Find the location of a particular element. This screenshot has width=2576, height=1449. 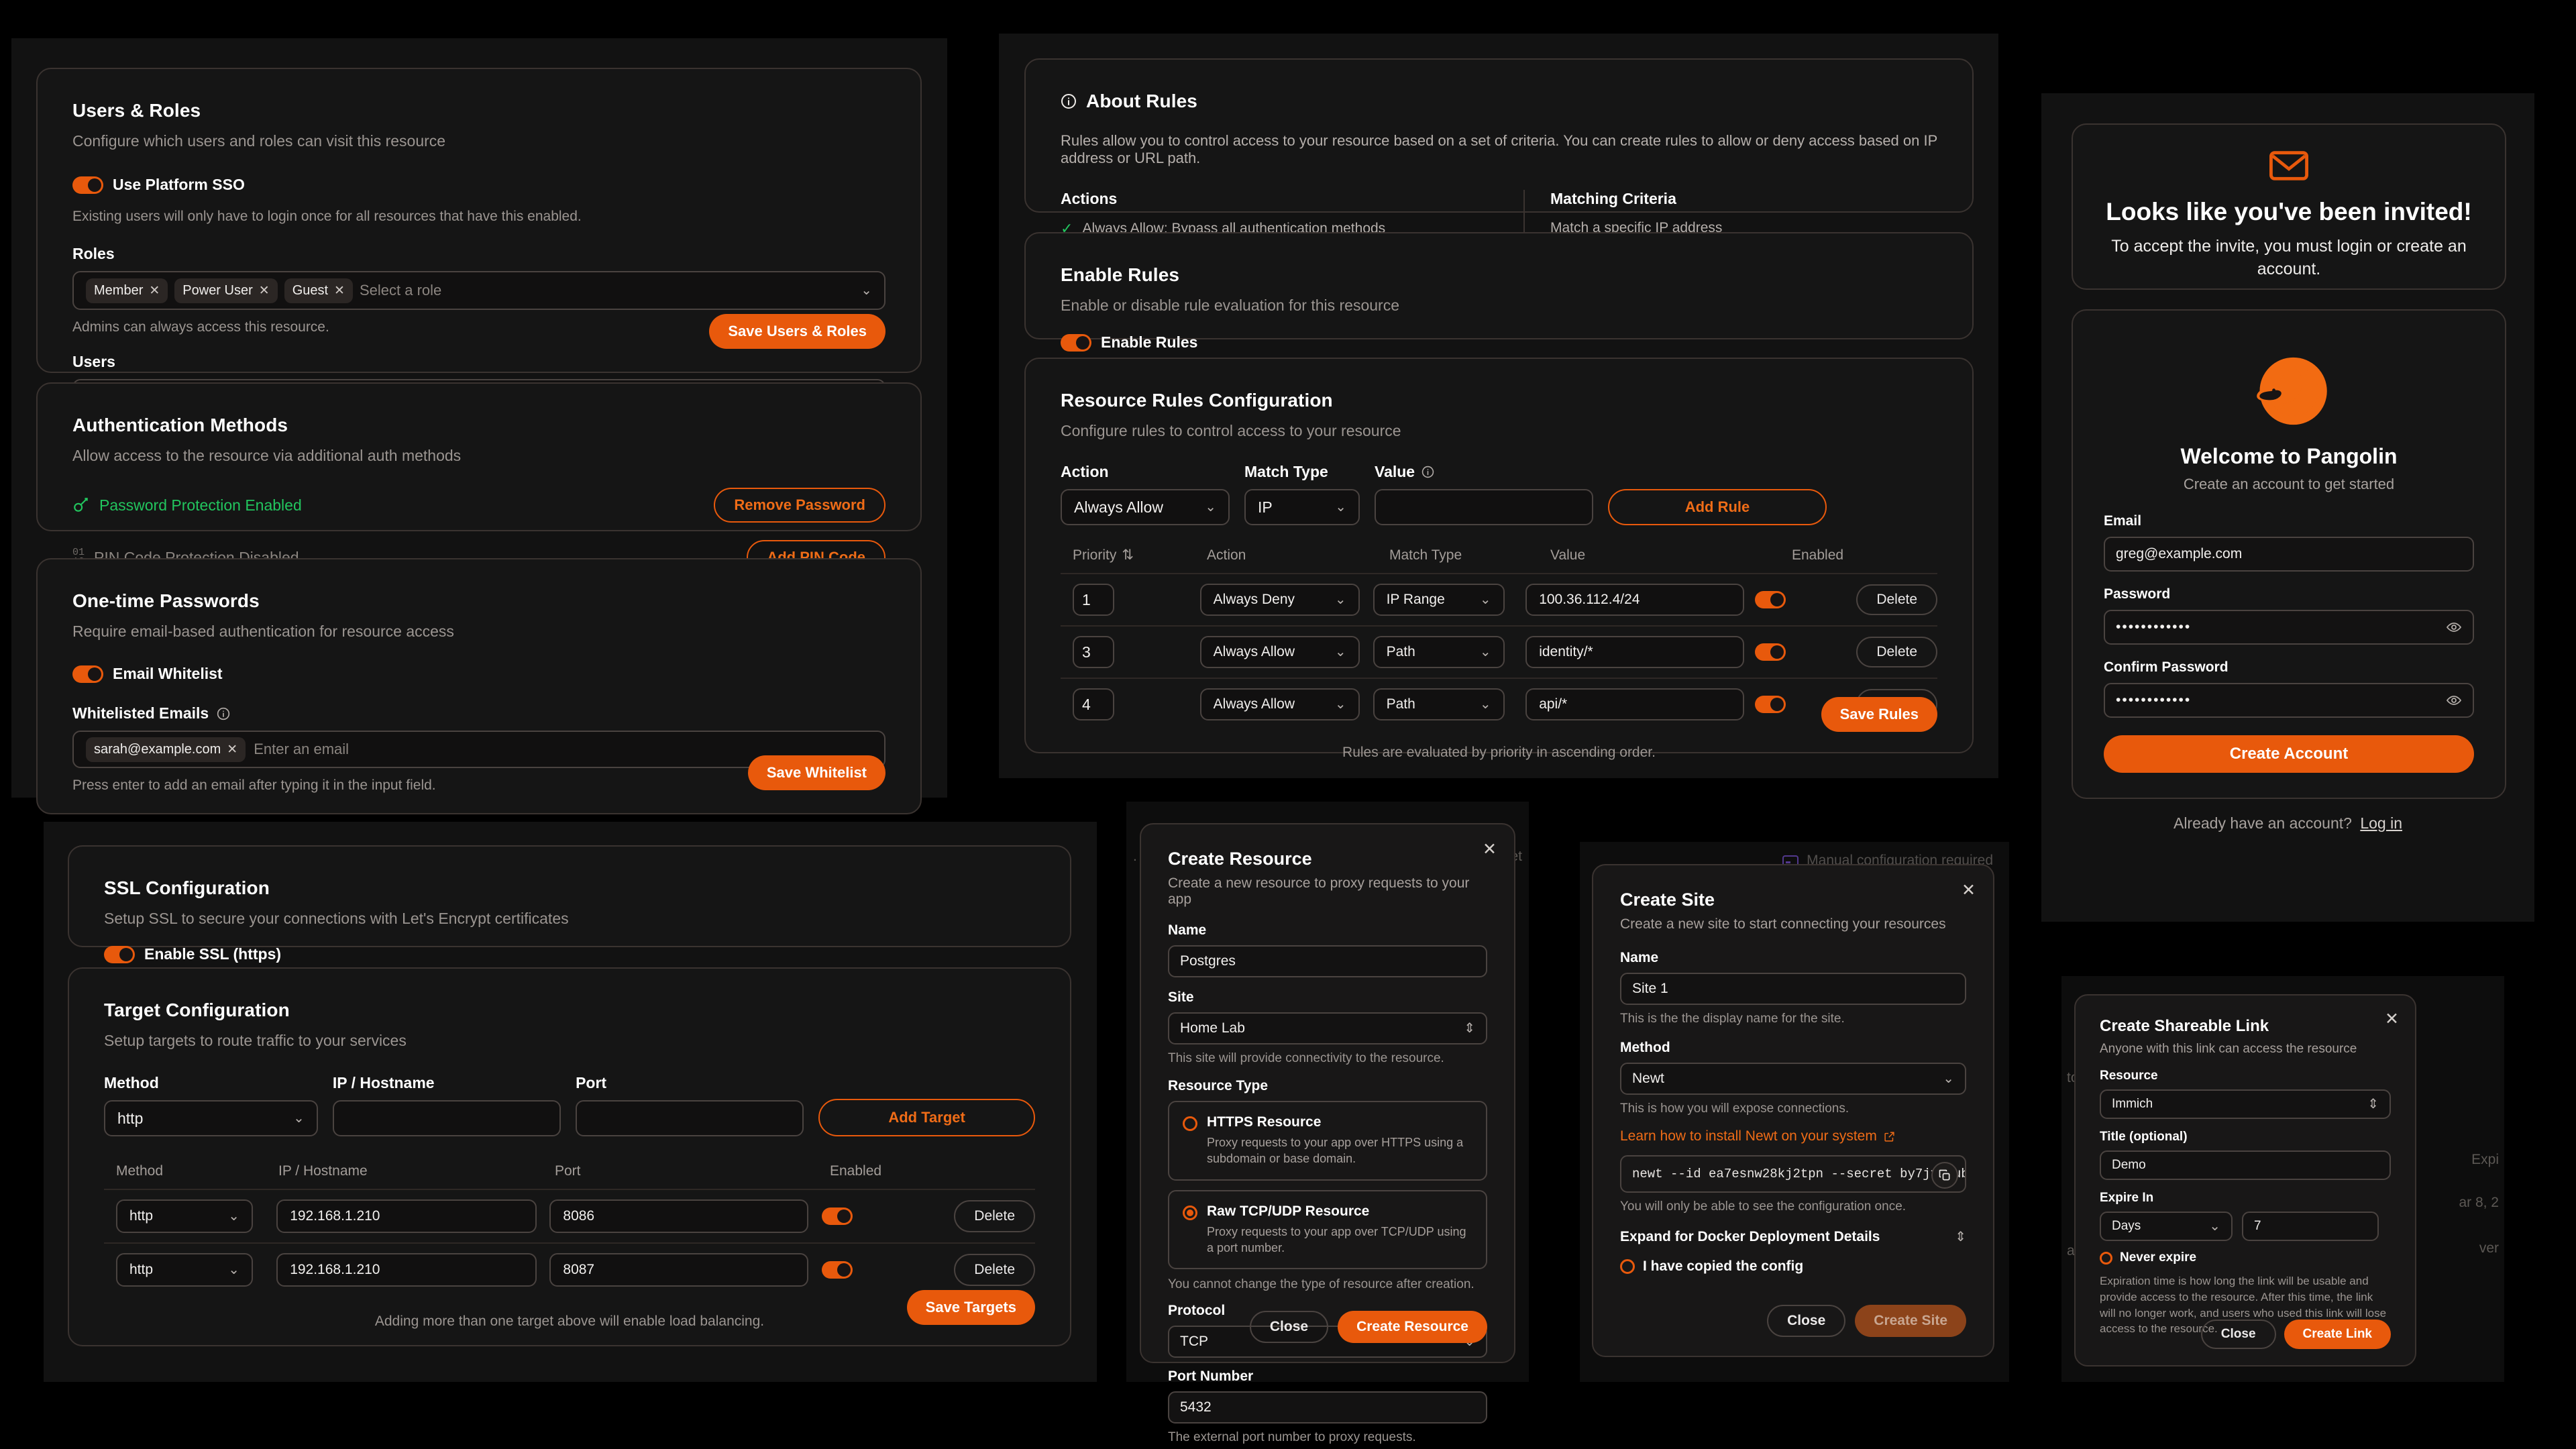

priority-input: 4 is located at coordinates (1093, 704).